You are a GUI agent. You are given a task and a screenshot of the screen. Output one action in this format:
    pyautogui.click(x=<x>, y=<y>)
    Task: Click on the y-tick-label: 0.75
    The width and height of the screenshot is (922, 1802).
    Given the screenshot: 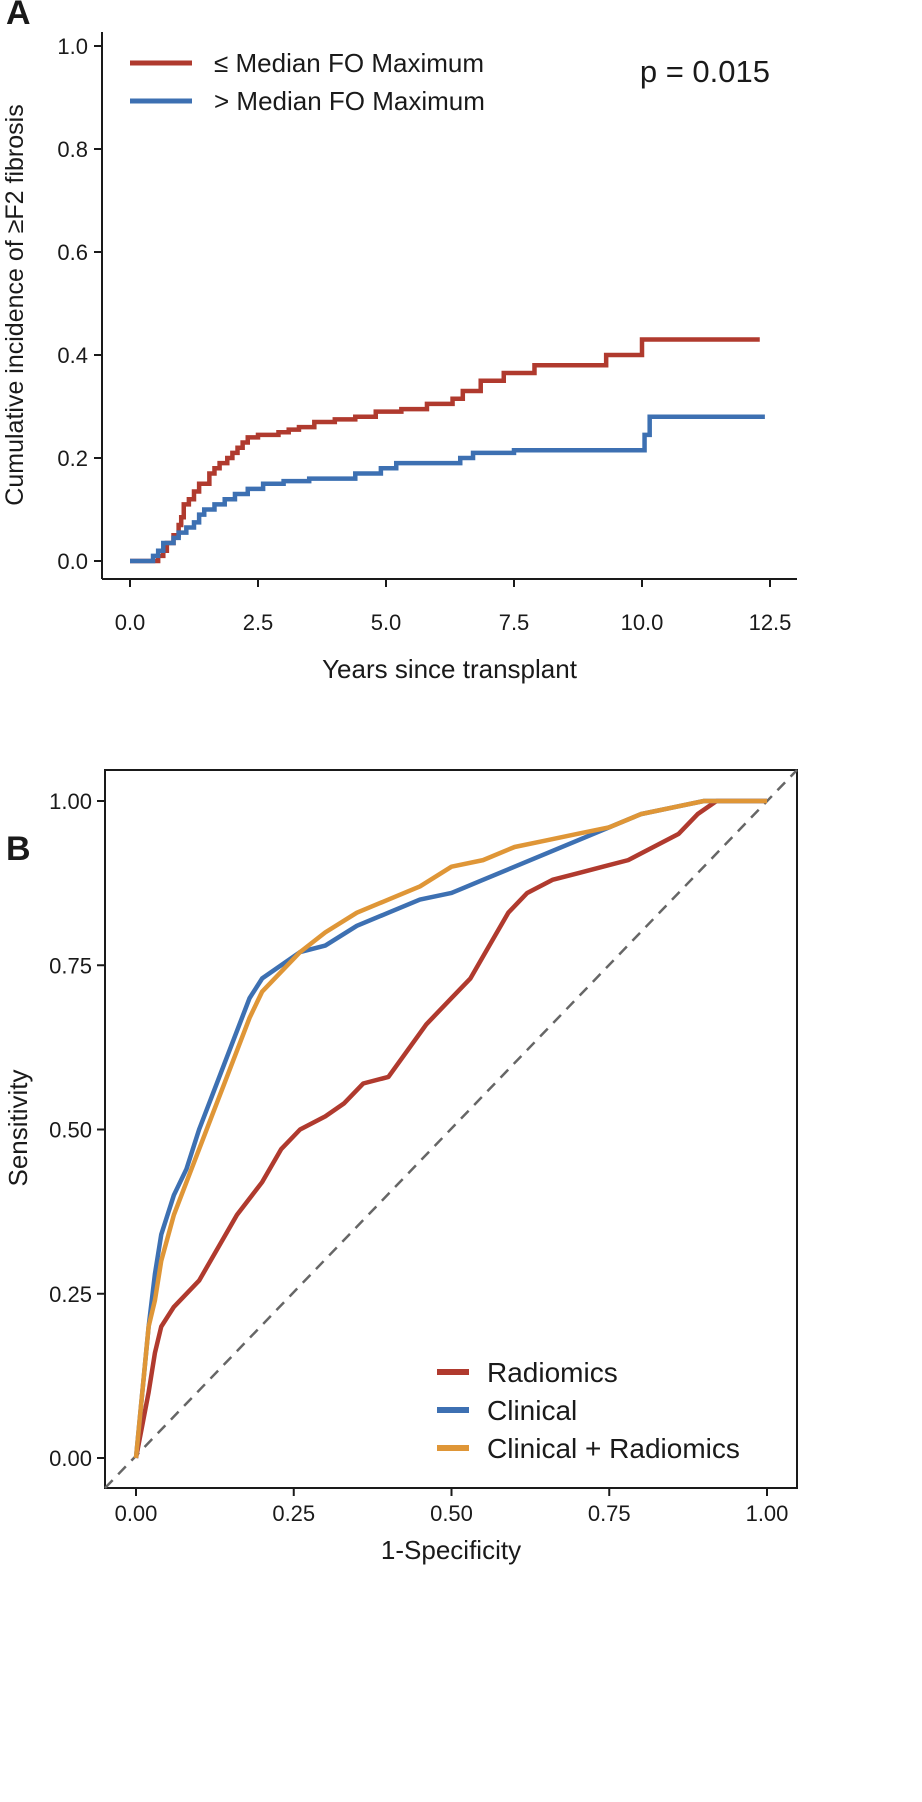 What is the action you would take?
    pyautogui.click(x=70, y=965)
    